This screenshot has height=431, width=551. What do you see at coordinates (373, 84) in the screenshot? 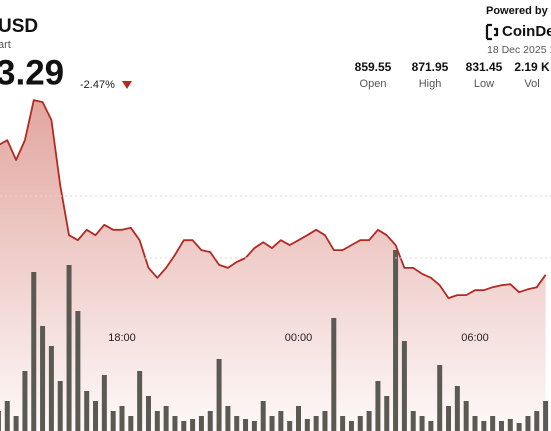
I see `stat-label: Open` at bounding box center [373, 84].